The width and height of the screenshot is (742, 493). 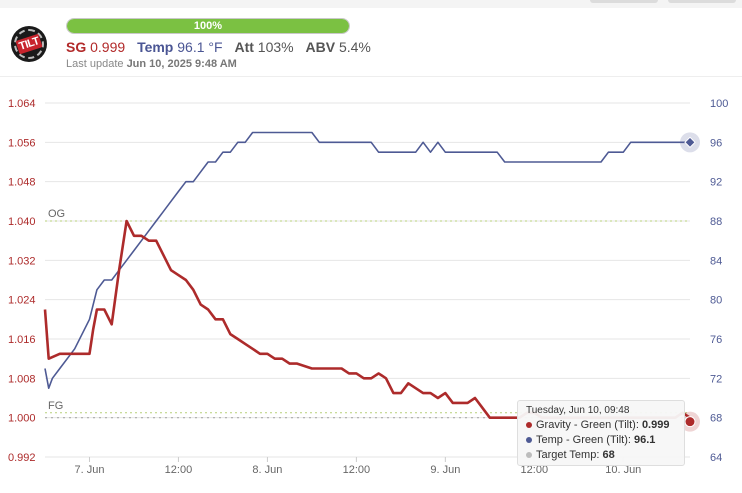 What do you see at coordinates (22, 458) in the screenshot?
I see `y-left-tick-label: 0.992` at bounding box center [22, 458].